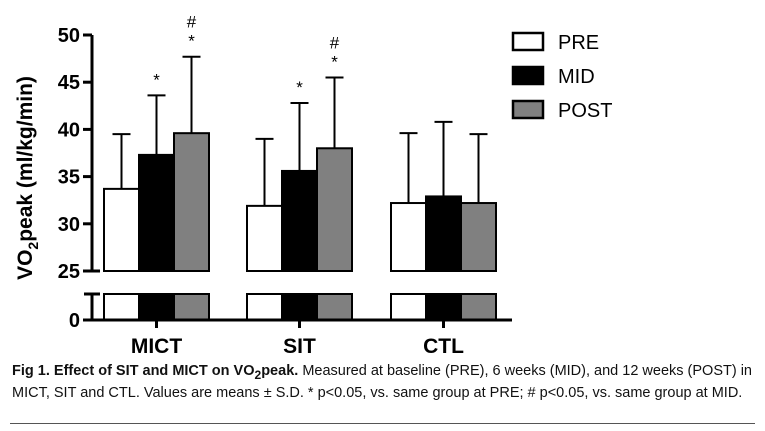 Image resolution: width=765 pixels, height=431 pixels. I want to click on legend-label-pre: PRE, so click(578, 43).